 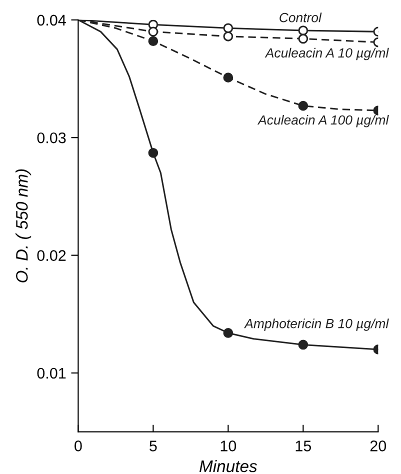 I want to click on x-tick-label: 20, so click(x=378, y=446).